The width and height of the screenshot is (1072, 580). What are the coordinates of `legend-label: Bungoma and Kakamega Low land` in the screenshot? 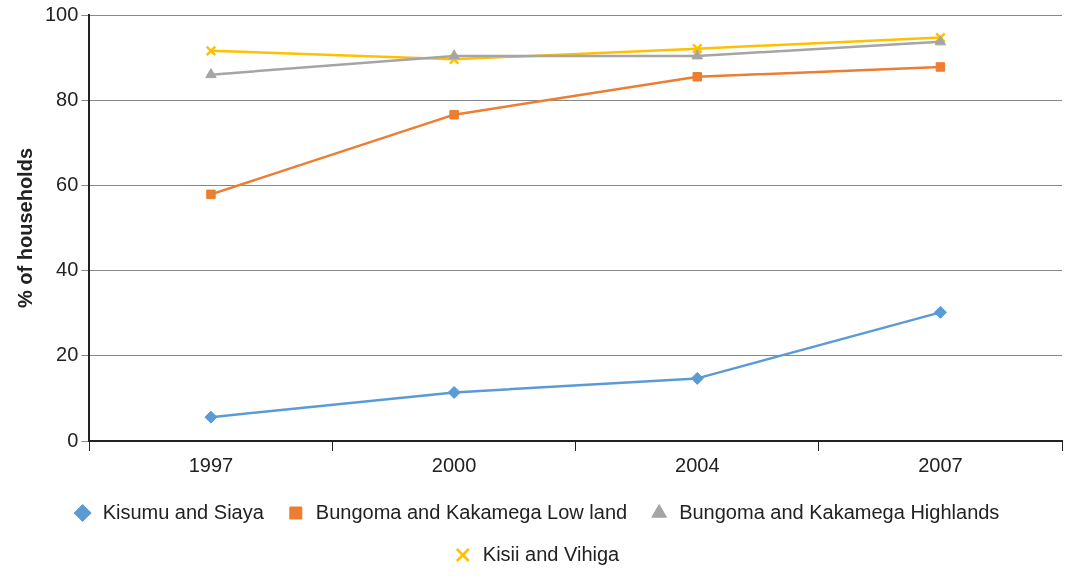 It's located at (471, 511).